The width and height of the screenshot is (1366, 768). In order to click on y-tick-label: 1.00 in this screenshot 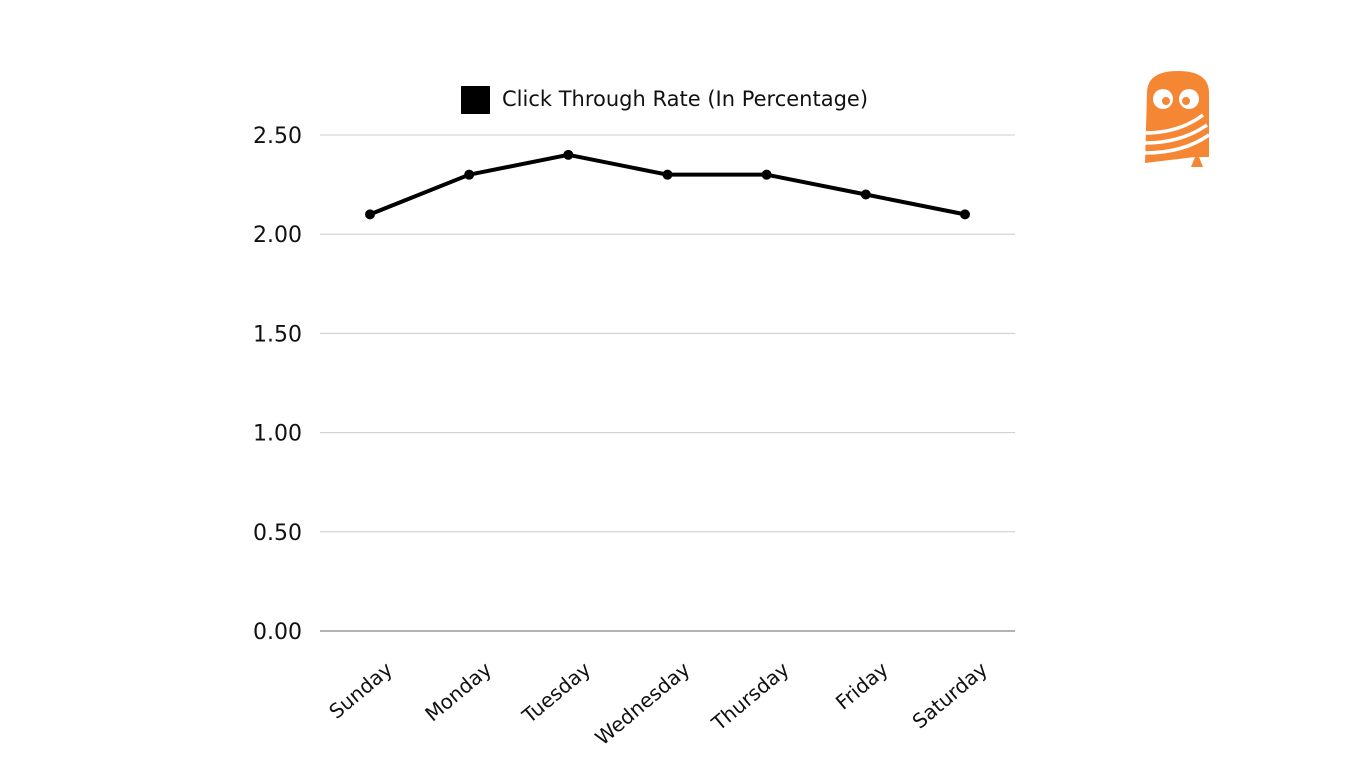, I will do `click(277, 434)`.